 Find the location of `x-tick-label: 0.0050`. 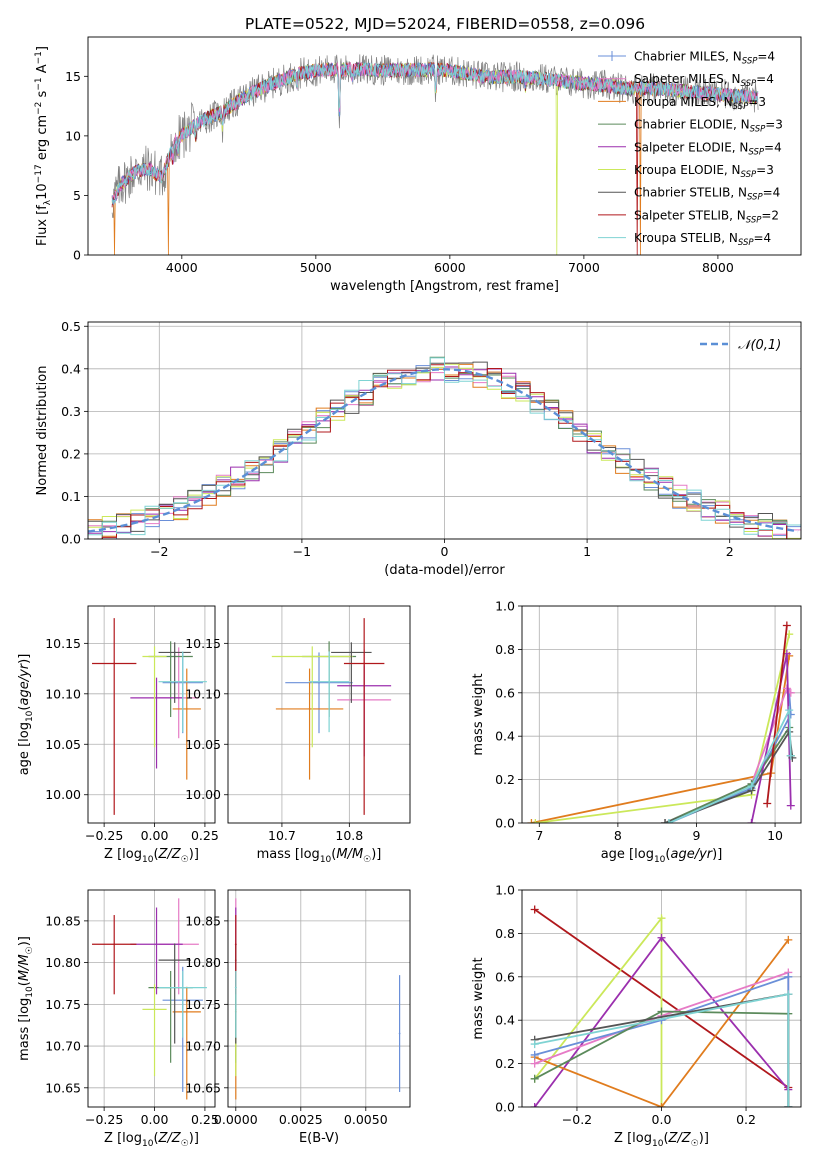

x-tick-label: 0.0050 is located at coordinates (366, 1119).